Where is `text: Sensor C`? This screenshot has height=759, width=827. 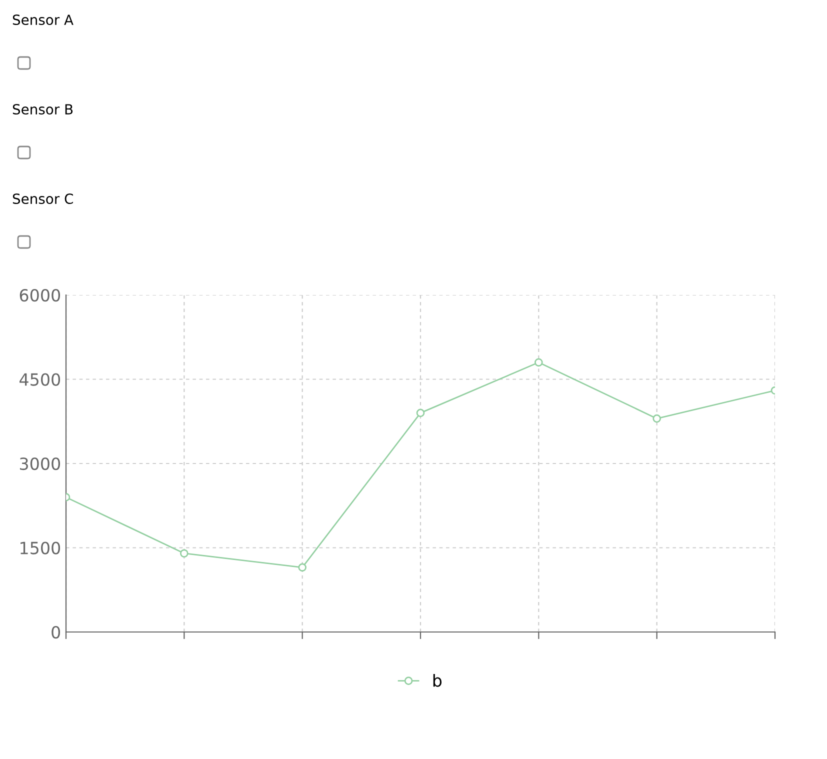 text: Sensor C is located at coordinates (42, 199).